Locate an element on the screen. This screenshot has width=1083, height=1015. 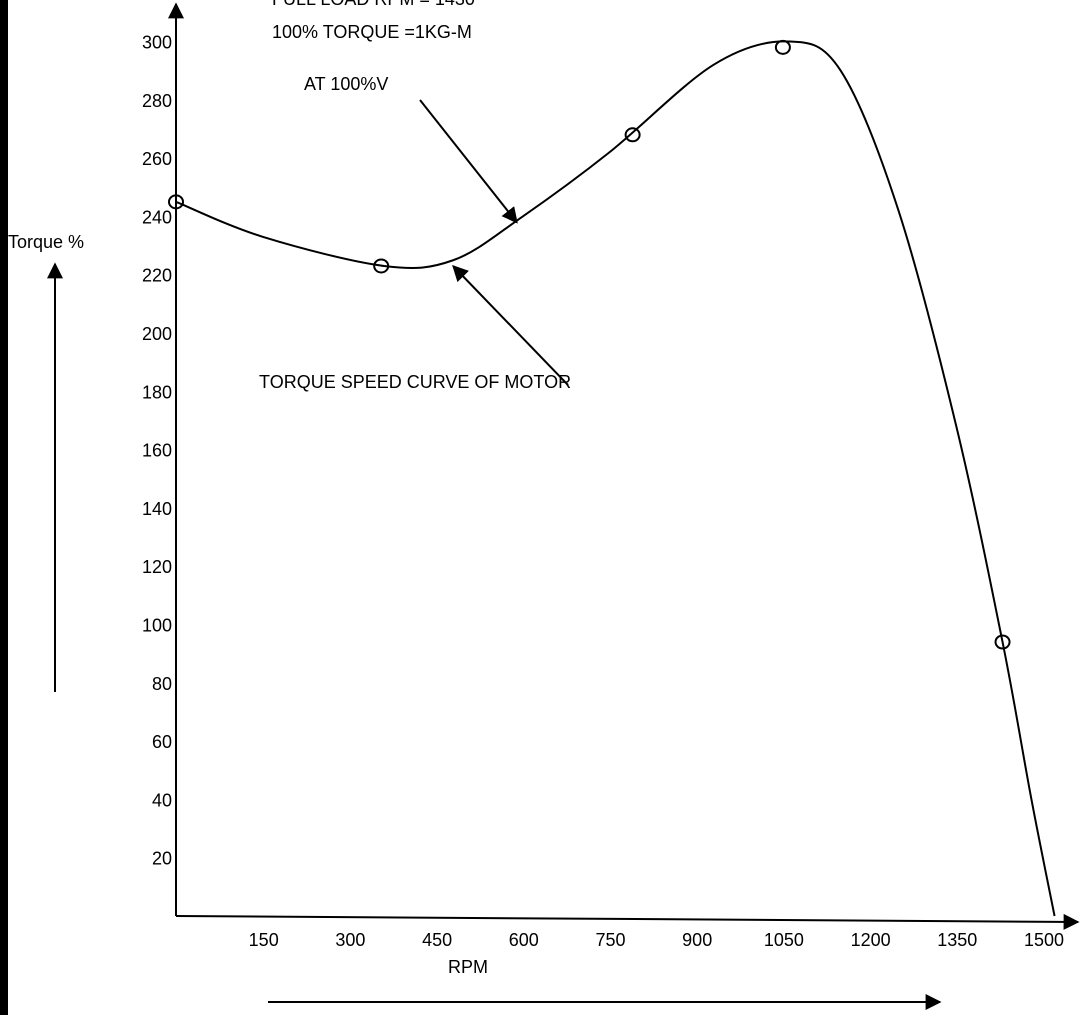
y-tick-label: 300 is located at coordinates (157, 43).